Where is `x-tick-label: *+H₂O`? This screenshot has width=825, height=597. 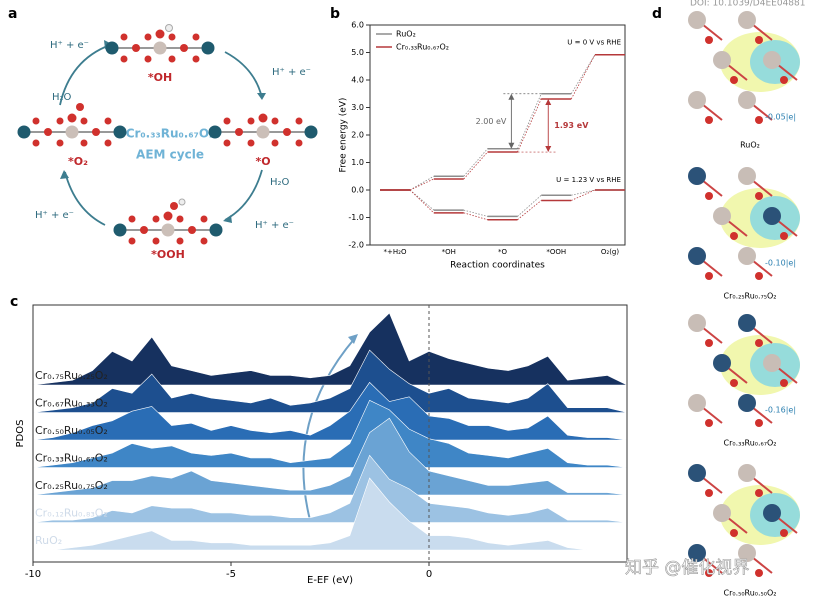
x-tick-label: *+H₂O is located at coordinates (395, 252).